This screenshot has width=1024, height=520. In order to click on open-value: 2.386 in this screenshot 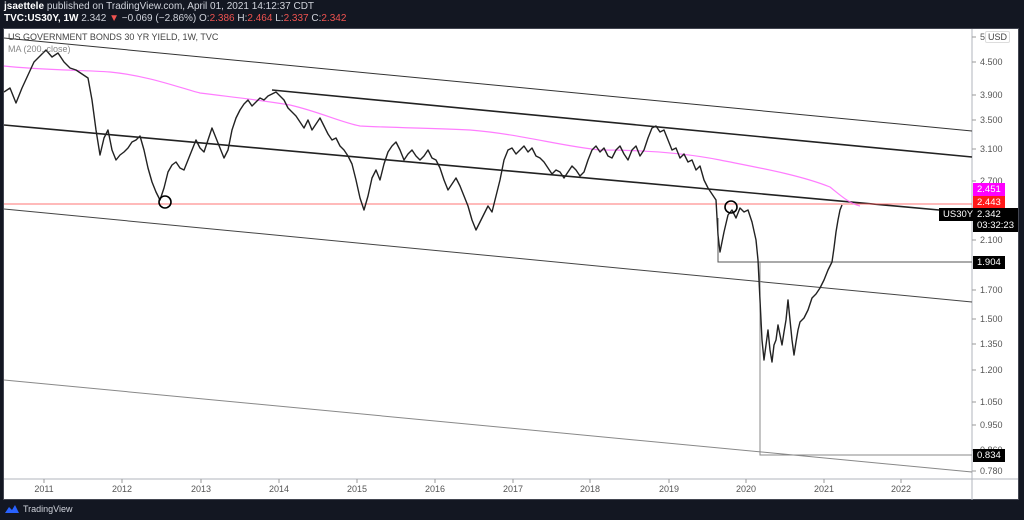, I will do `click(222, 18)`.